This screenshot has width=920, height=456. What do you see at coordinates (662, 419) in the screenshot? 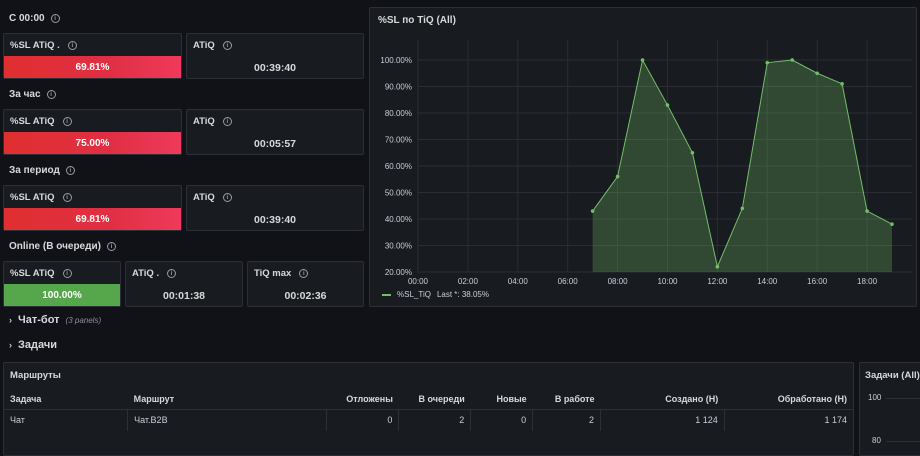
I see `table-cell: 1 124` at bounding box center [662, 419].